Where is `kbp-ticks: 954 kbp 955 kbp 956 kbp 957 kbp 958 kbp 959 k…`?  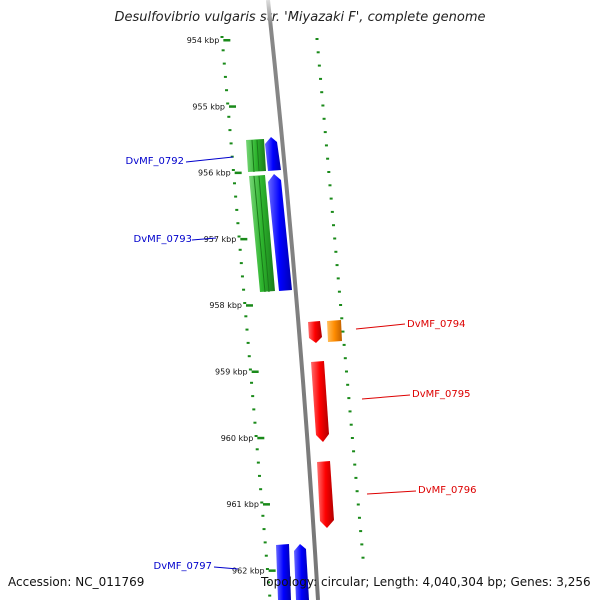
kbp-ticks: 954 kbp 955 kbp 956 kbp 957 kbp 958 kbp 959 k… is located at coordinates (231, 305).